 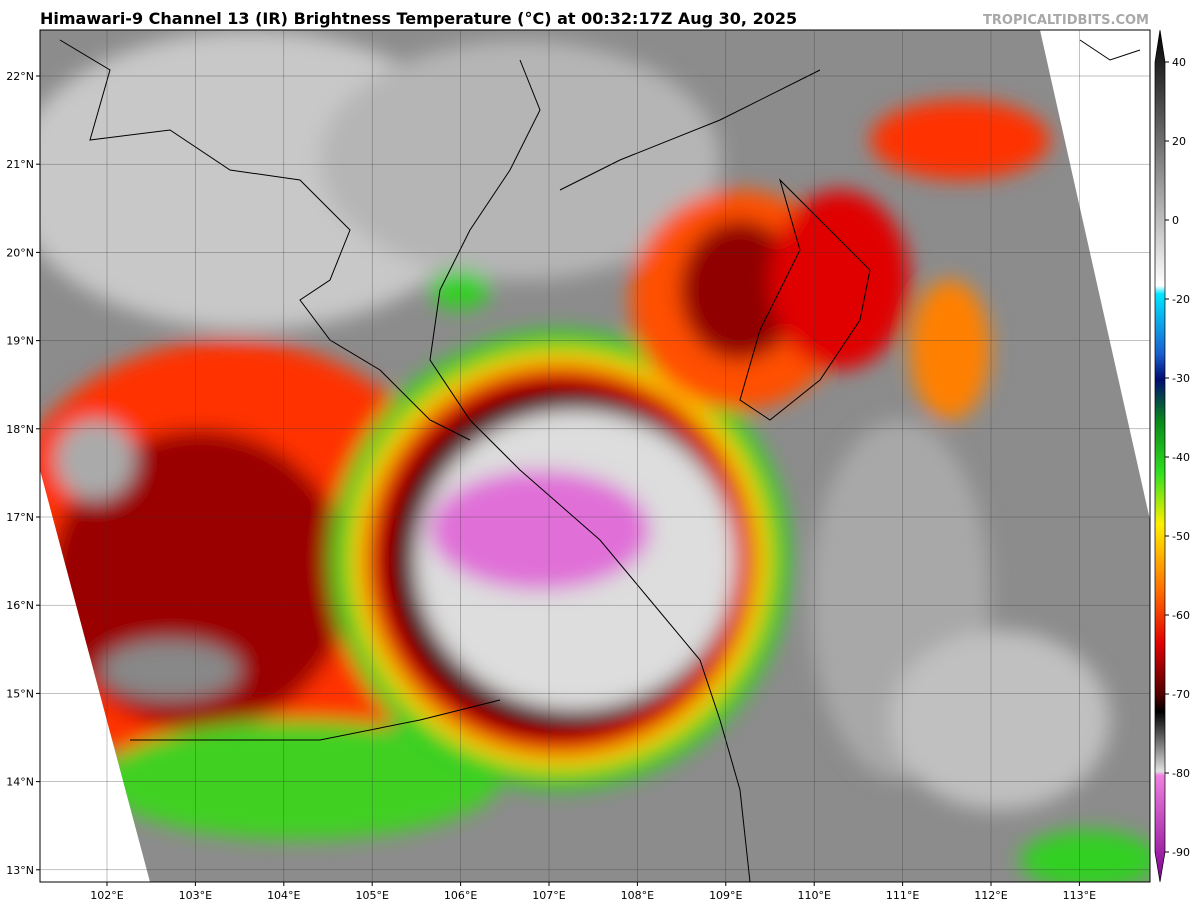 What do you see at coordinates (195, 895) in the screenshot?
I see `lon-label: 103°E` at bounding box center [195, 895].